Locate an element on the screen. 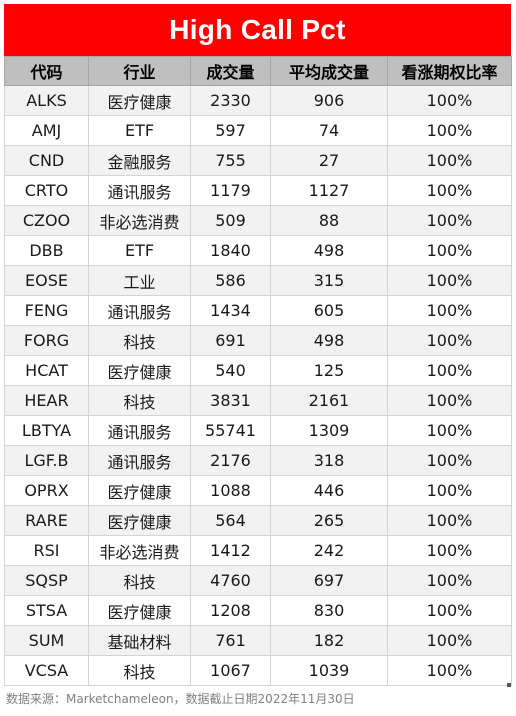 This screenshot has width=516, height=716. cell-volume: 761 is located at coordinates (230, 640).